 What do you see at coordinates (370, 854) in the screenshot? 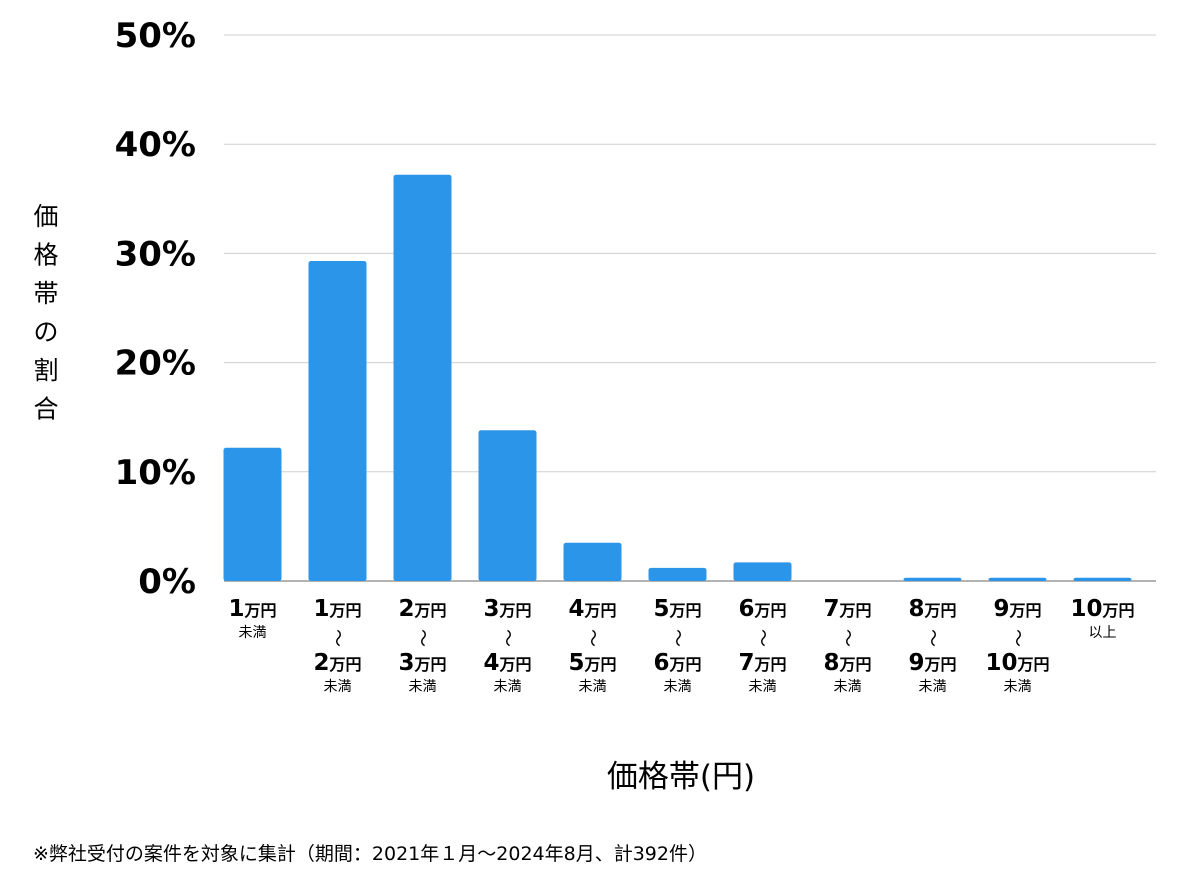
I see `footnote: ※弊社受付の案件を対象に集計（期間：2021年１月〜2024年8月、計392件）` at bounding box center [370, 854].